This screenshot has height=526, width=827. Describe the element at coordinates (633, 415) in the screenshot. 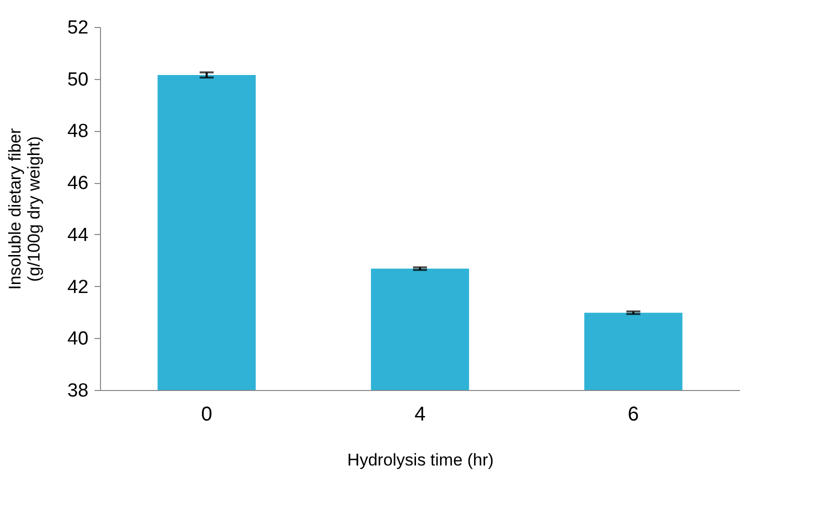

I see `x-tick-label: 6` at that location.